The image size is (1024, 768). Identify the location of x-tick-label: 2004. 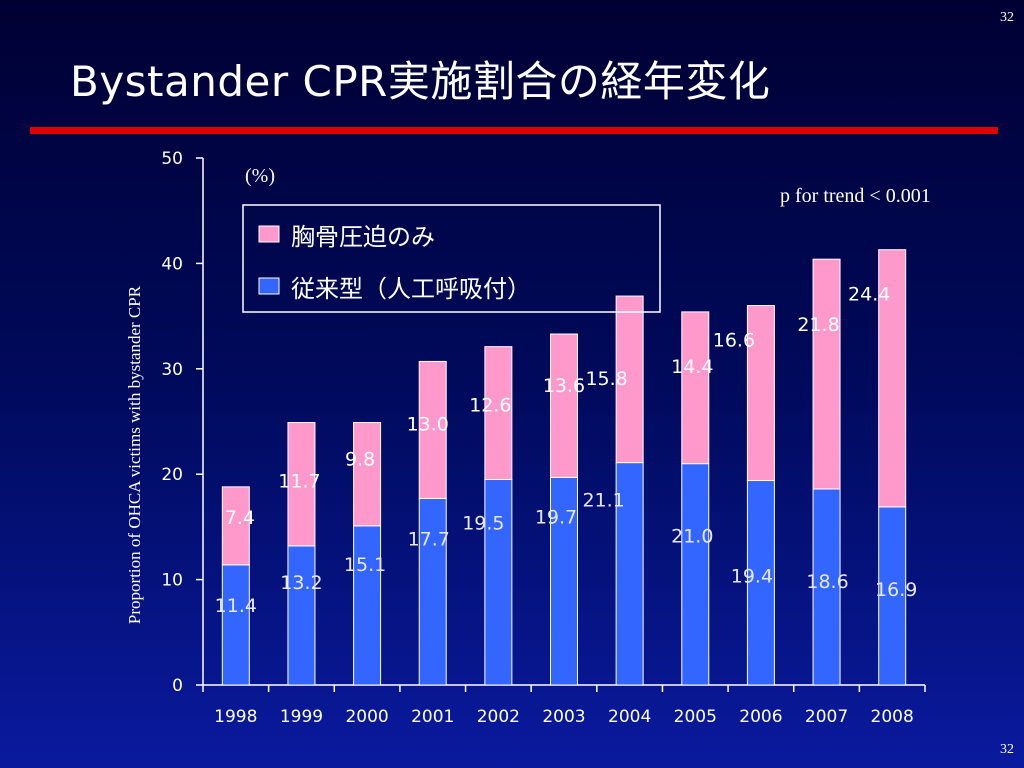
(629, 717).